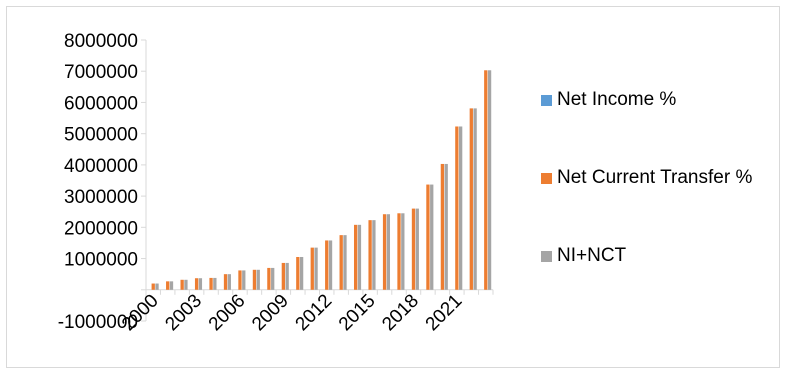 This screenshot has width=785, height=373. I want to click on legend-label-ni-nct: NI+NCT, so click(592, 255).